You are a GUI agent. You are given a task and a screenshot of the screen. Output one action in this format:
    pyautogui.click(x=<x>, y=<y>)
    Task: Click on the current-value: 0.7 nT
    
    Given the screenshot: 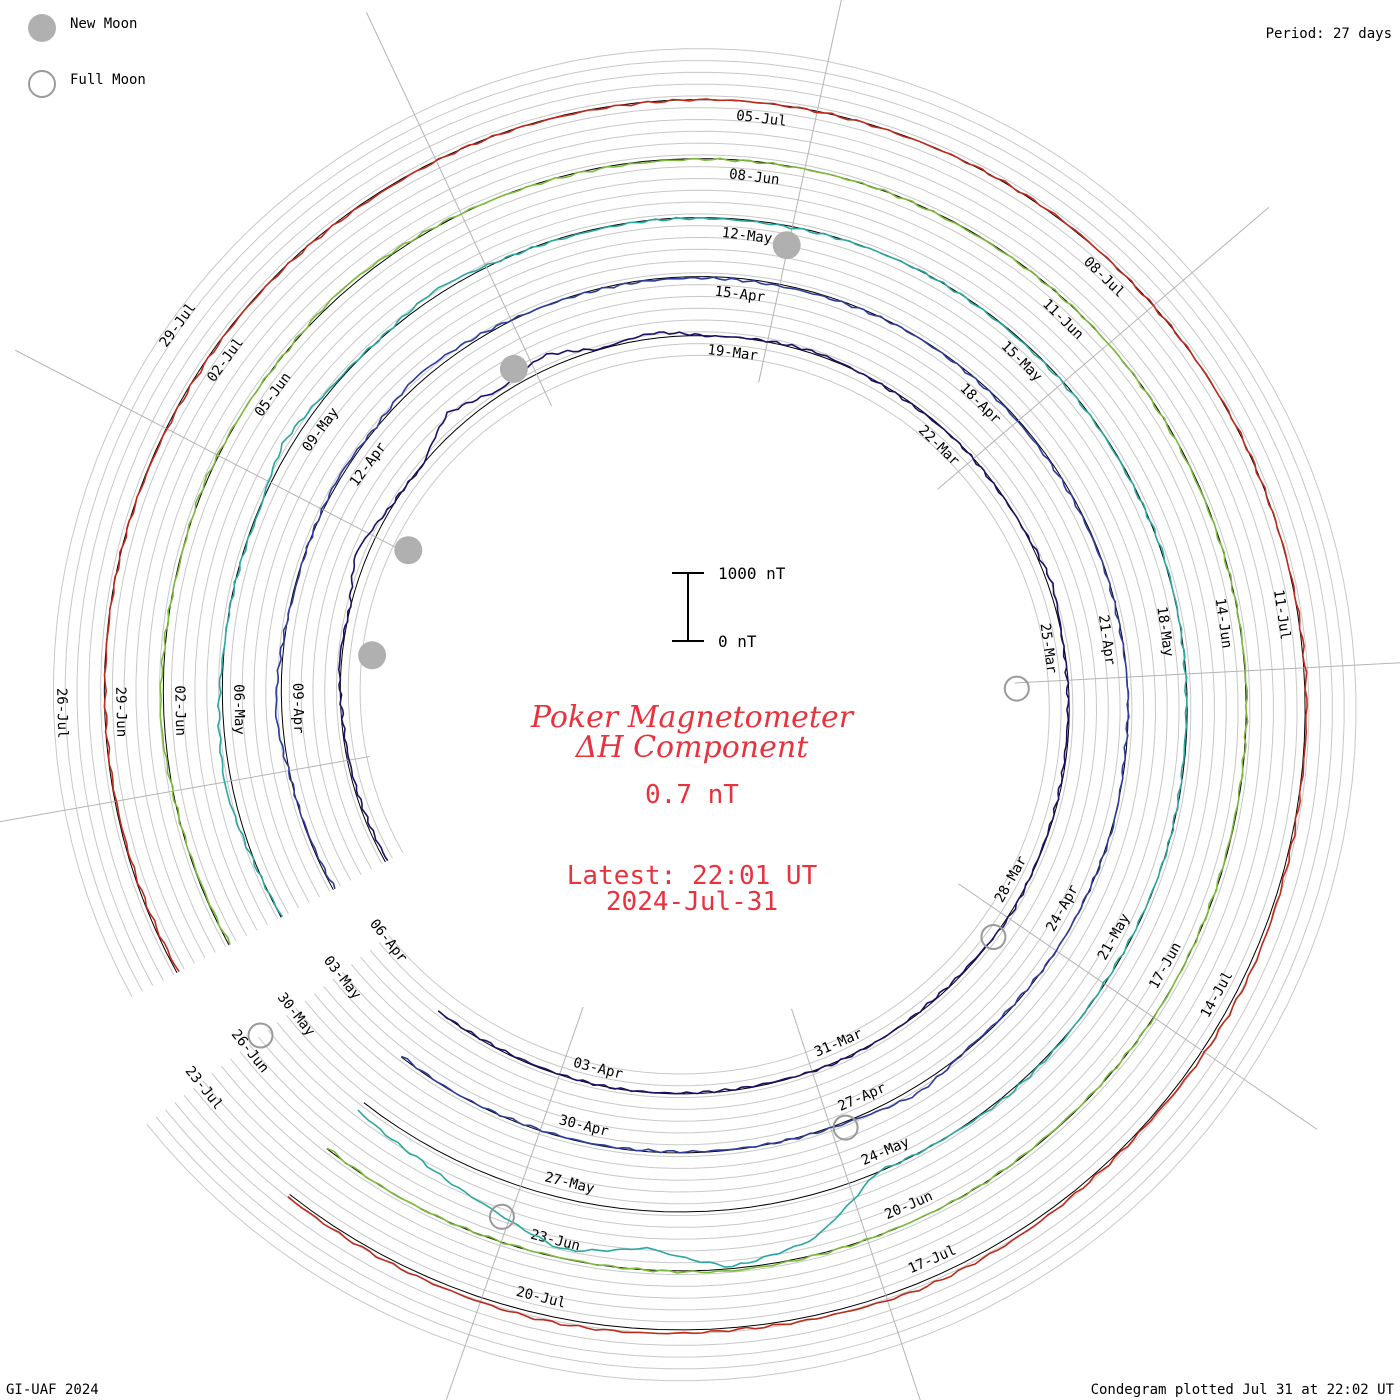 What is the action you would take?
    pyautogui.click(x=692, y=795)
    